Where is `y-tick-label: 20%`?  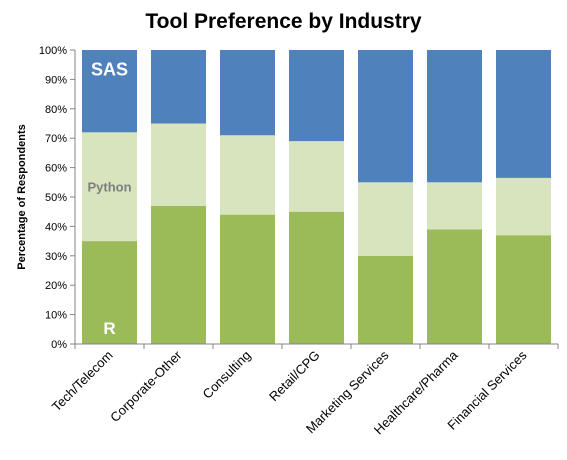 y-tick-label: 20% is located at coordinates (56, 286).